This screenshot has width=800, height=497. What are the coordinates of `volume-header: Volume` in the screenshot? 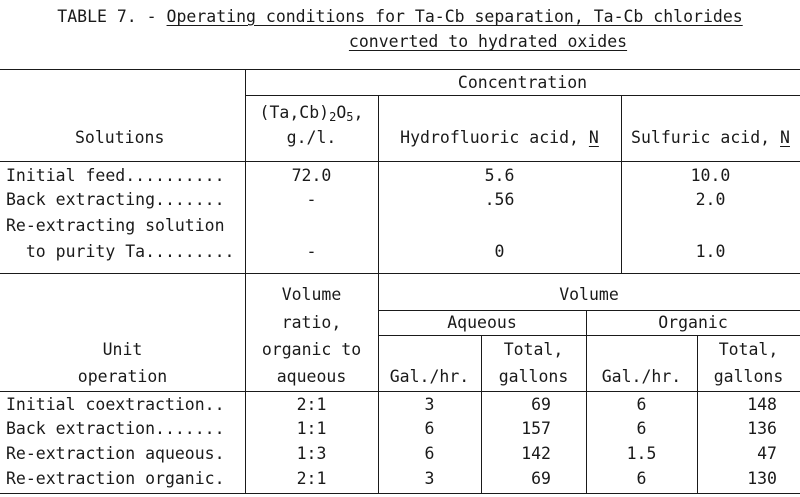 It's located at (589, 294).